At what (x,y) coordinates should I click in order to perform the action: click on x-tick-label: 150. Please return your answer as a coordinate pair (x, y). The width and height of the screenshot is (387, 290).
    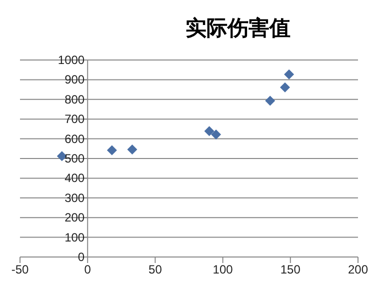
    Looking at the image, I should click on (290, 269).